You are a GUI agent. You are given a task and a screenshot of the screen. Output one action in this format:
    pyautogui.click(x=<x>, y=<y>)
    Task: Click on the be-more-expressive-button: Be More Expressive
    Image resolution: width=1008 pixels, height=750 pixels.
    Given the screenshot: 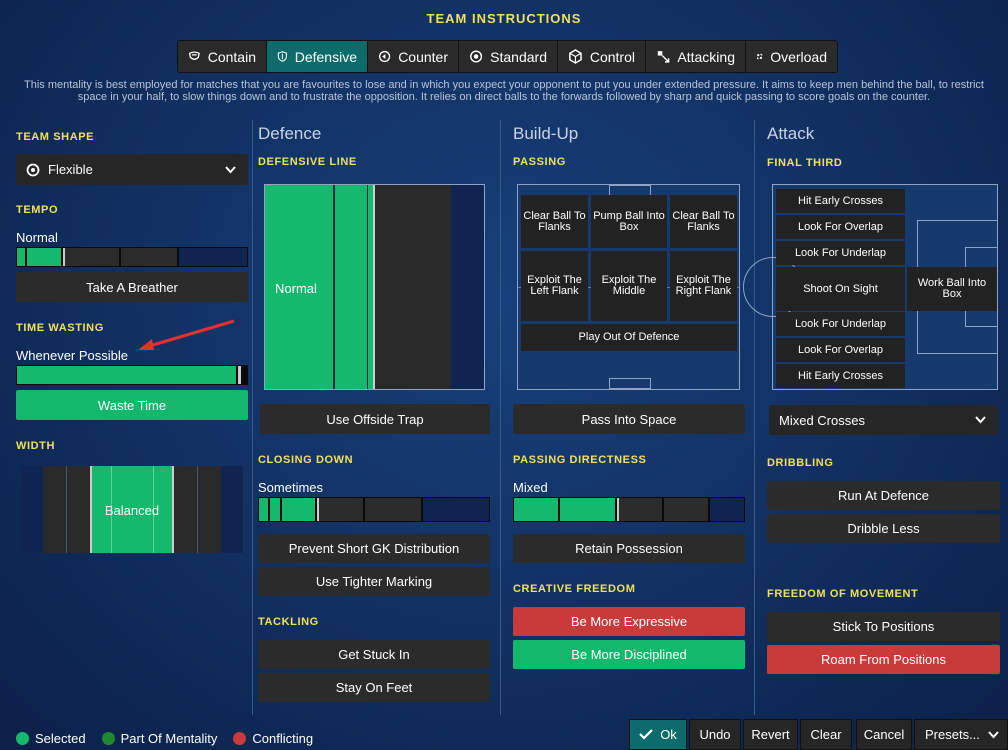 What is the action you would take?
    pyautogui.click(x=629, y=621)
    